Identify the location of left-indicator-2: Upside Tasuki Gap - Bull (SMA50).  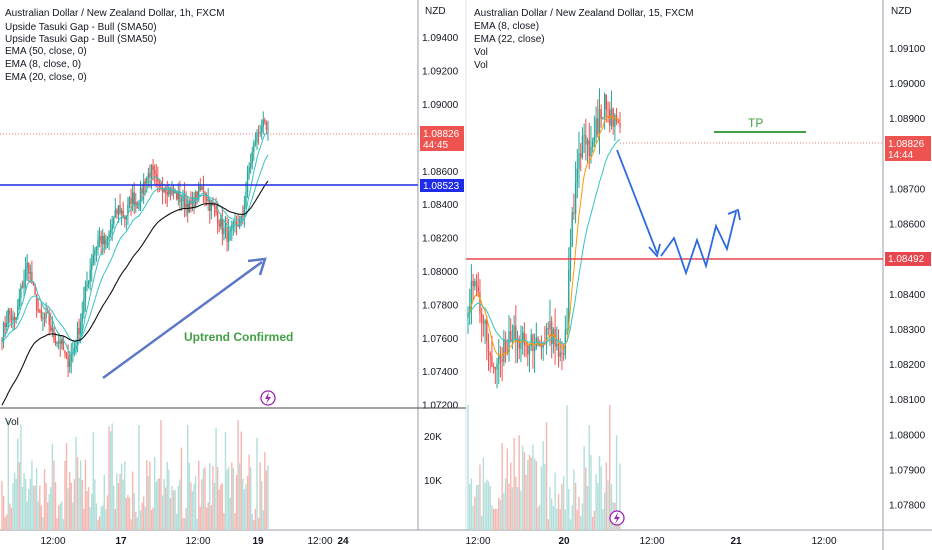
(81, 39).